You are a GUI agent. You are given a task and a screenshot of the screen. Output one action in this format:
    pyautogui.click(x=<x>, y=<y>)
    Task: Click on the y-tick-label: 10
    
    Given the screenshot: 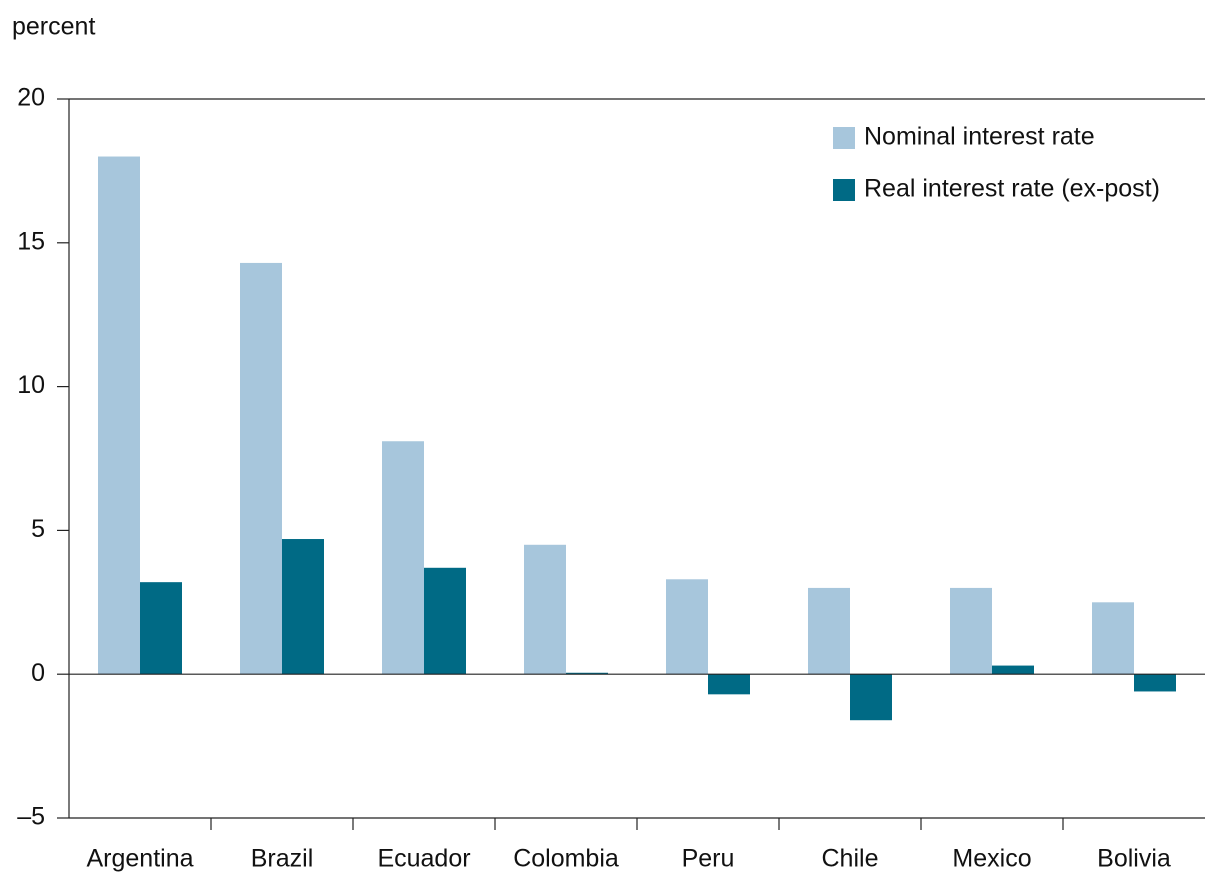 What is the action you would take?
    pyautogui.click(x=31, y=385)
    